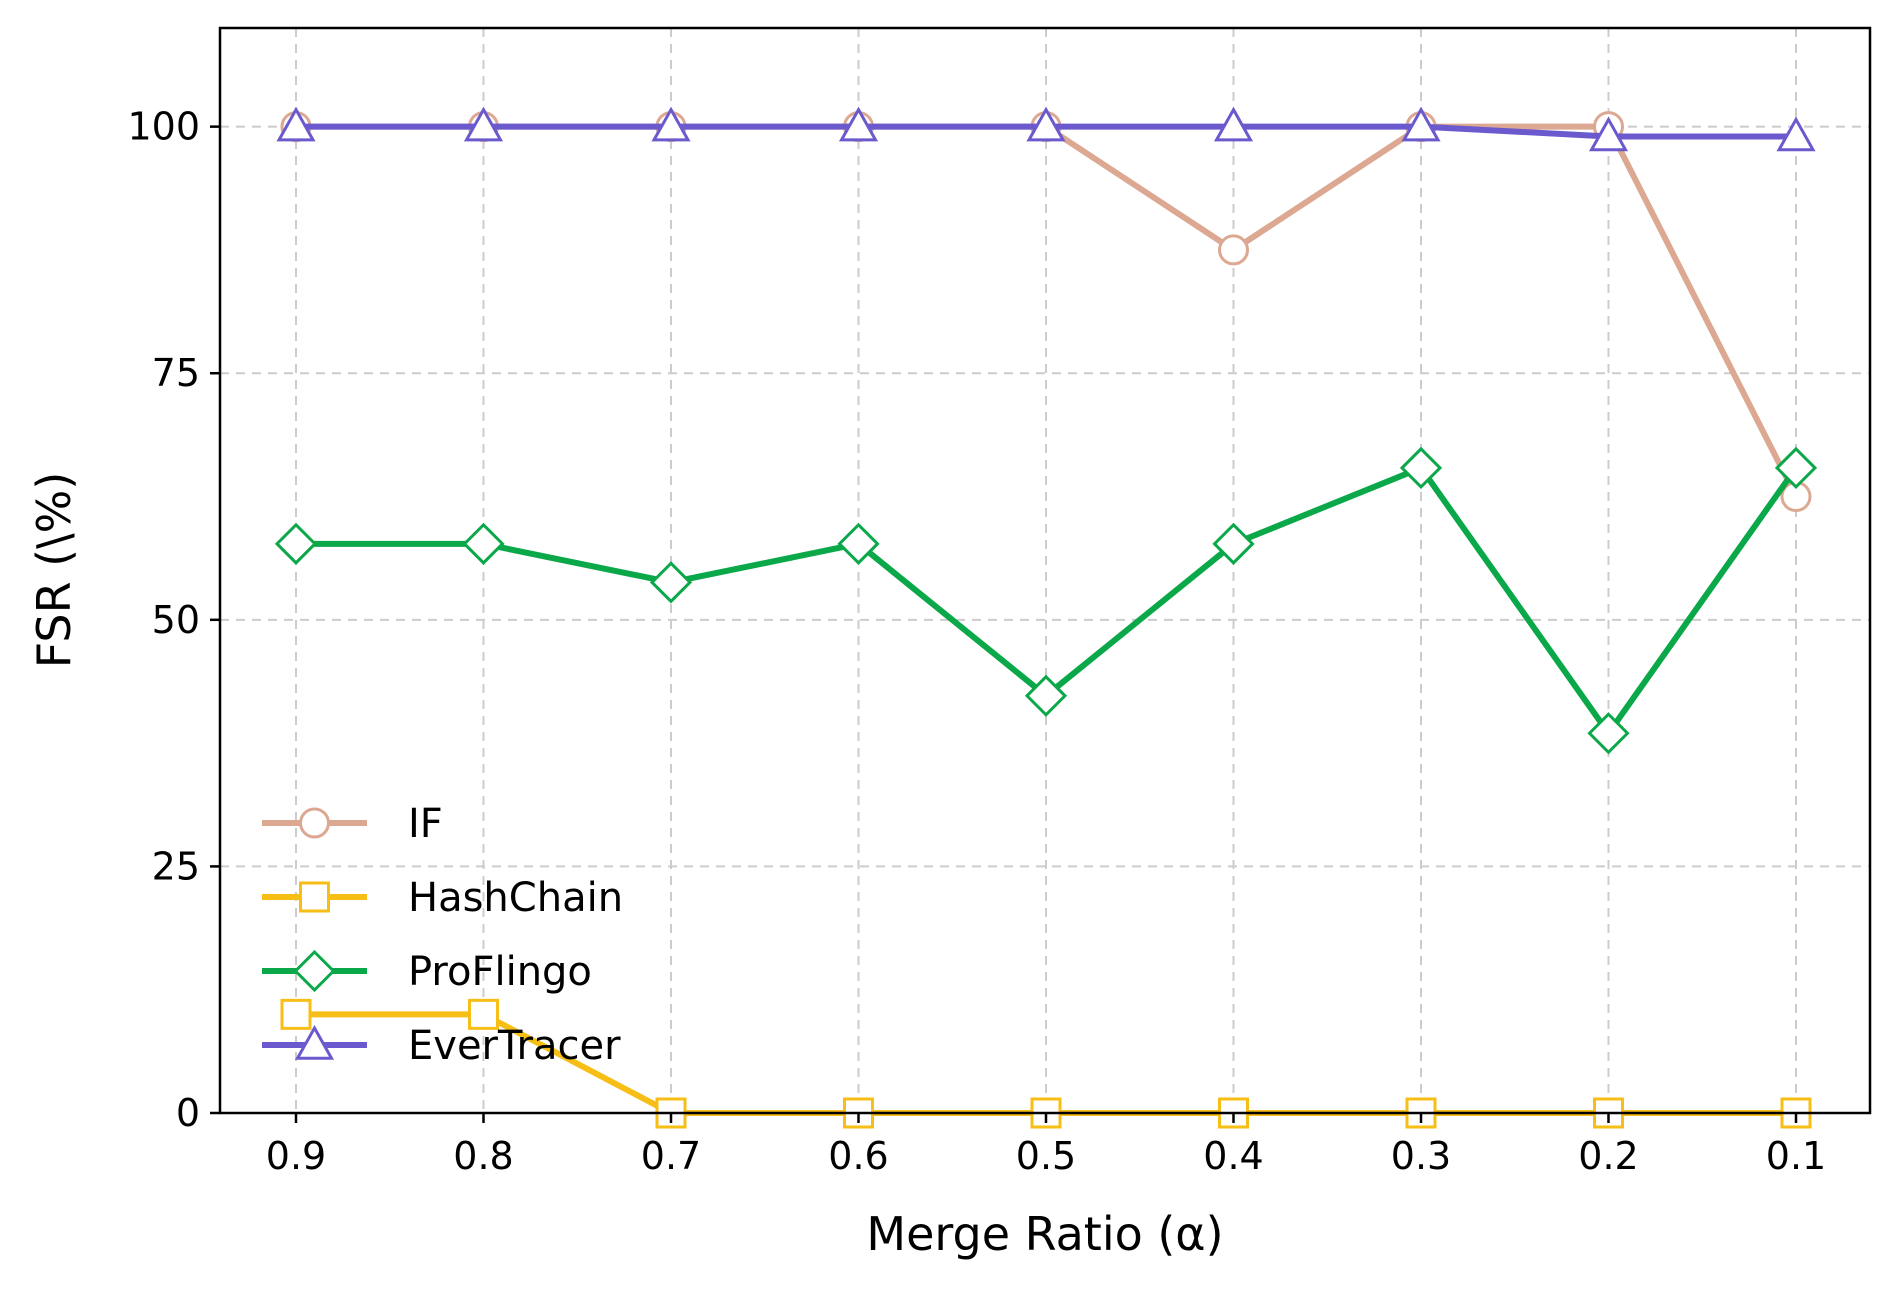  Describe the element at coordinates (188, 1113) in the screenshot. I see `y-tick-label: 0` at that location.